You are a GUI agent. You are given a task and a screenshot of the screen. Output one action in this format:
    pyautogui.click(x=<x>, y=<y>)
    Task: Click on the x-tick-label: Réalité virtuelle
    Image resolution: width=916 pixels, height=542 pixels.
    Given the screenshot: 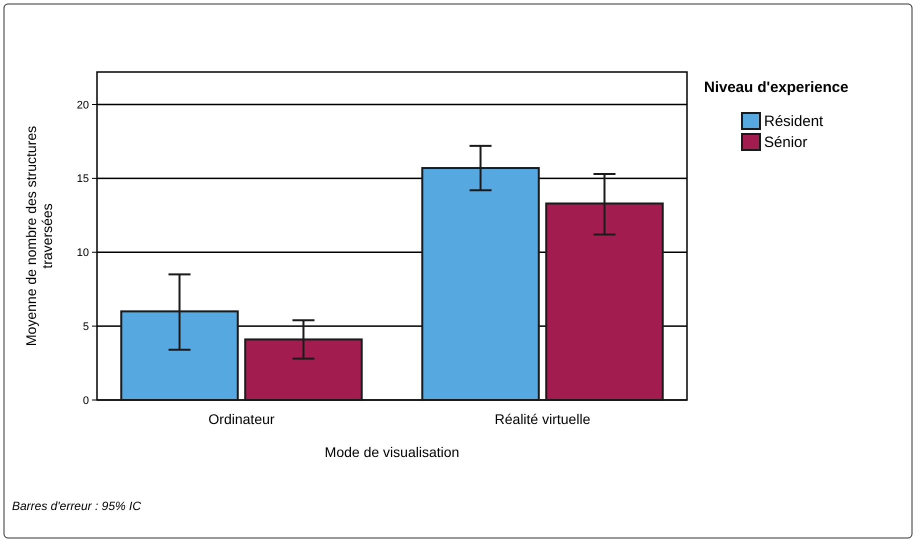 What is the action you would take?
    pyautogui.click(x=542, y=419)
    